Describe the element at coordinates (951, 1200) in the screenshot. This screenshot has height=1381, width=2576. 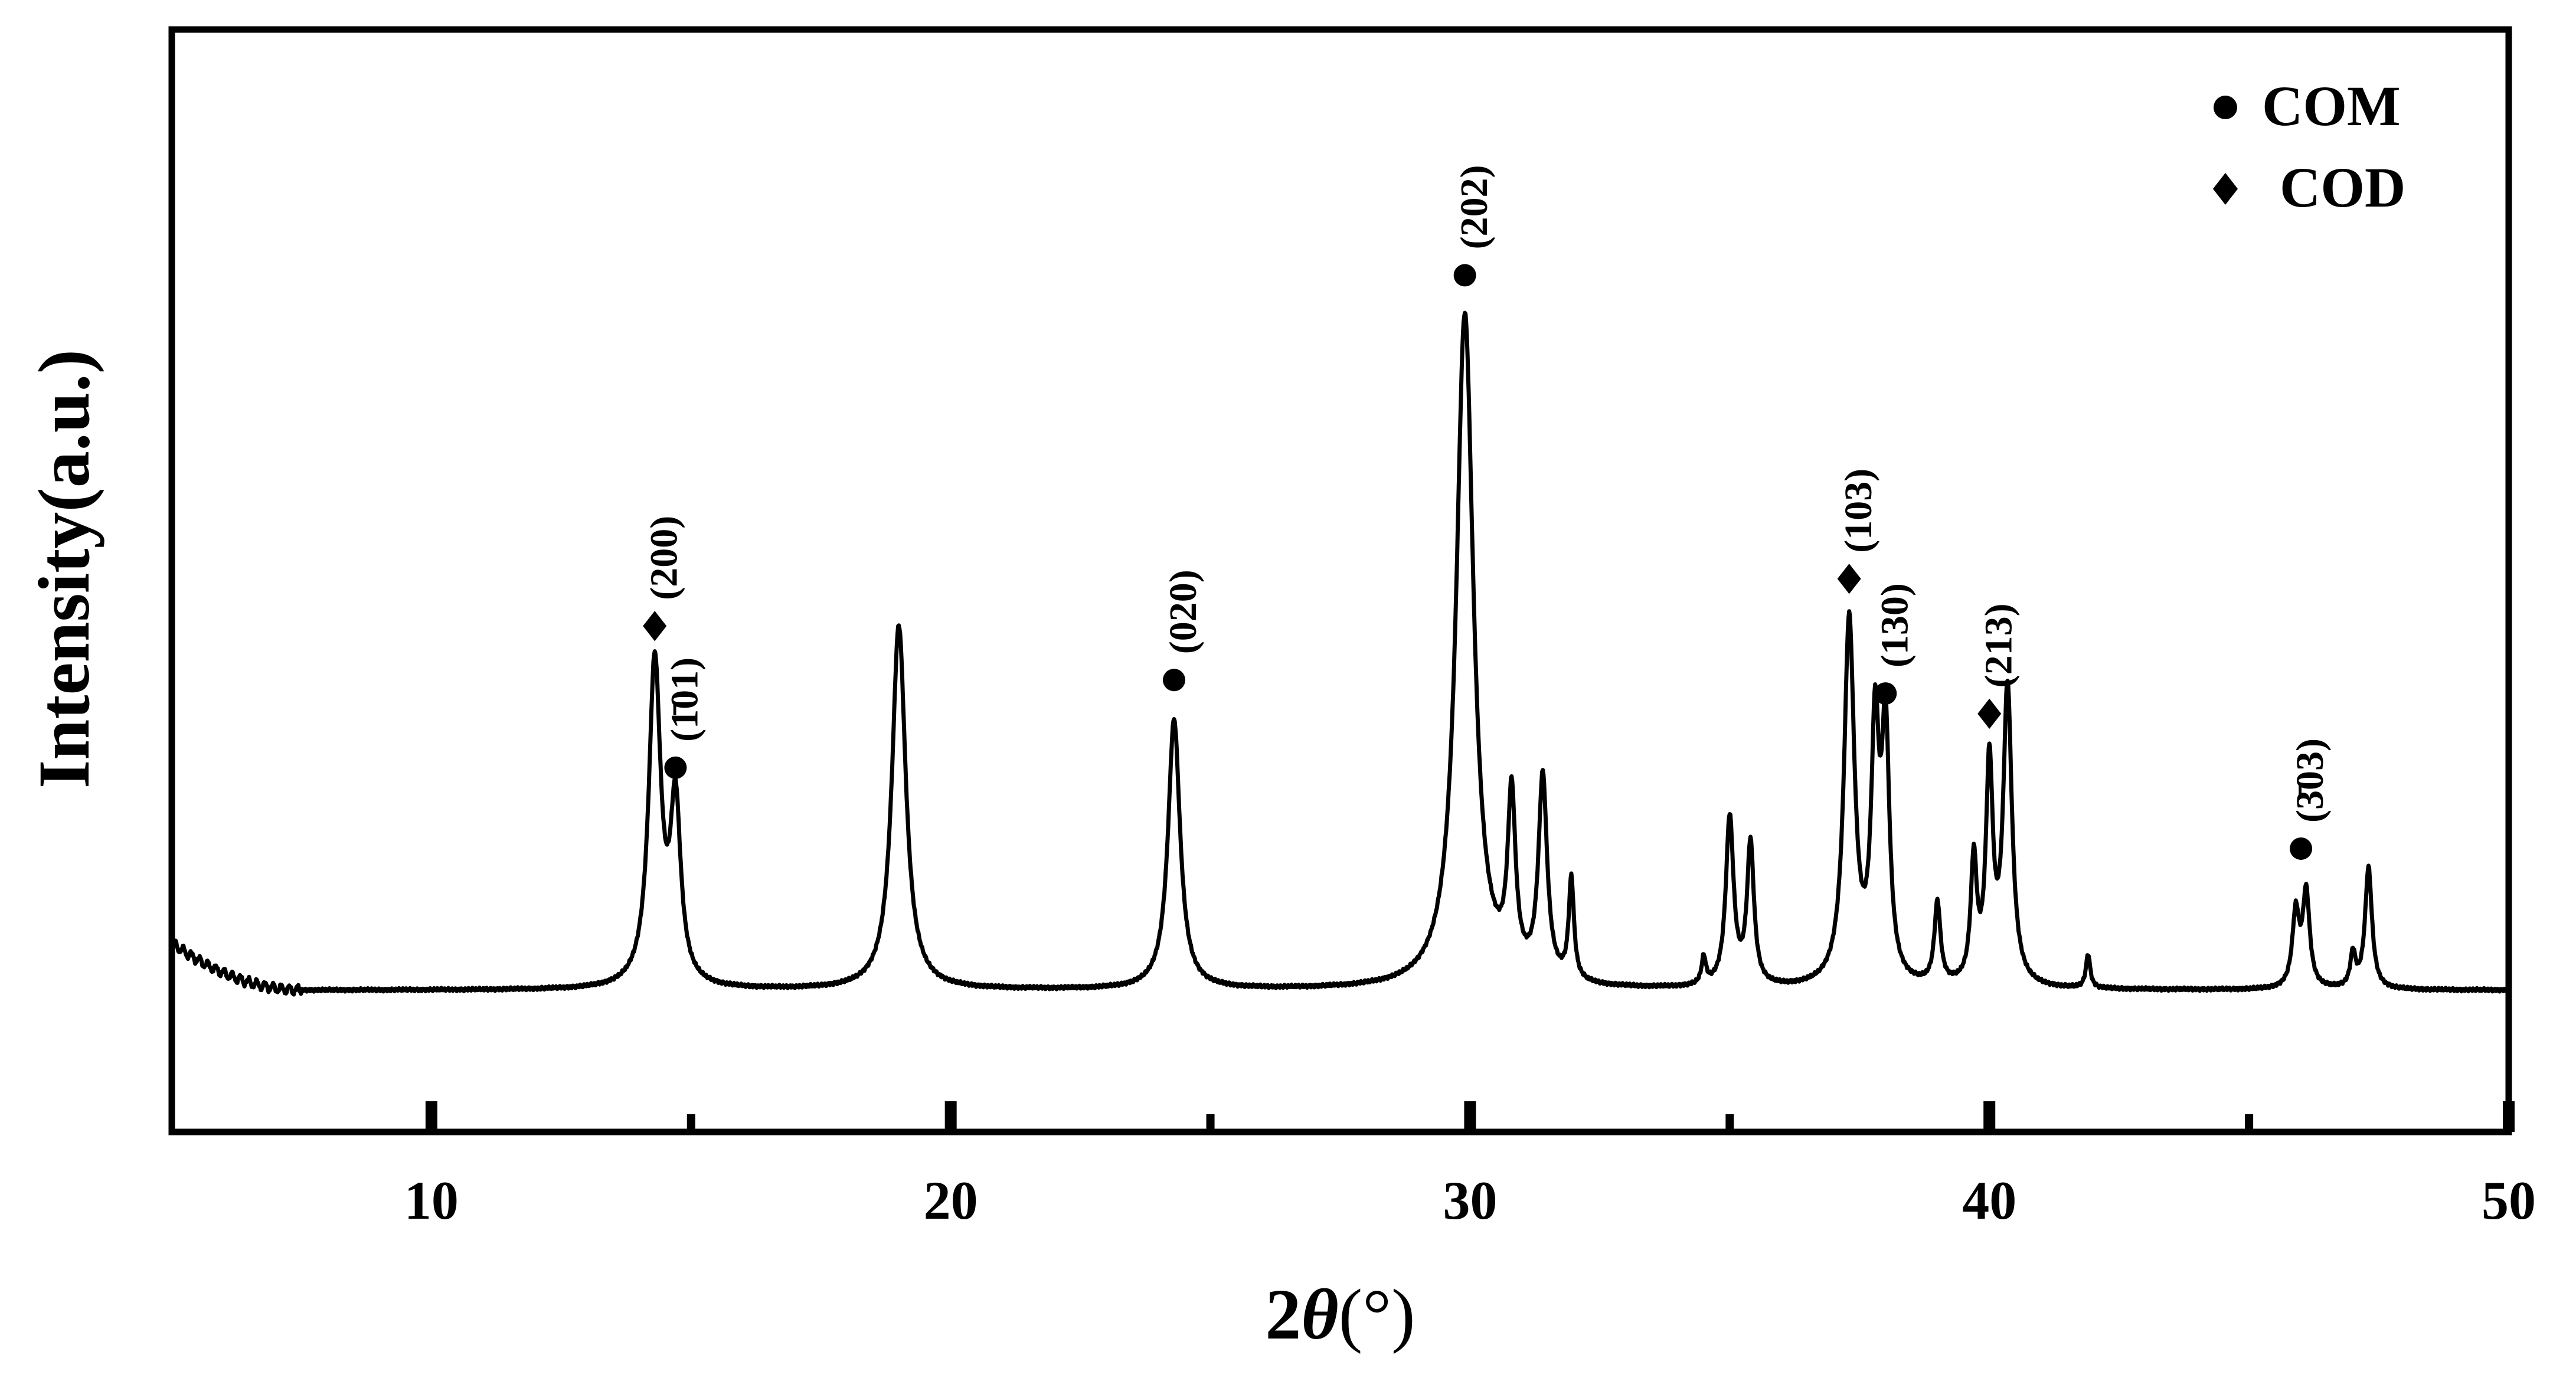
I see `x-tick-label: 20` at that location.